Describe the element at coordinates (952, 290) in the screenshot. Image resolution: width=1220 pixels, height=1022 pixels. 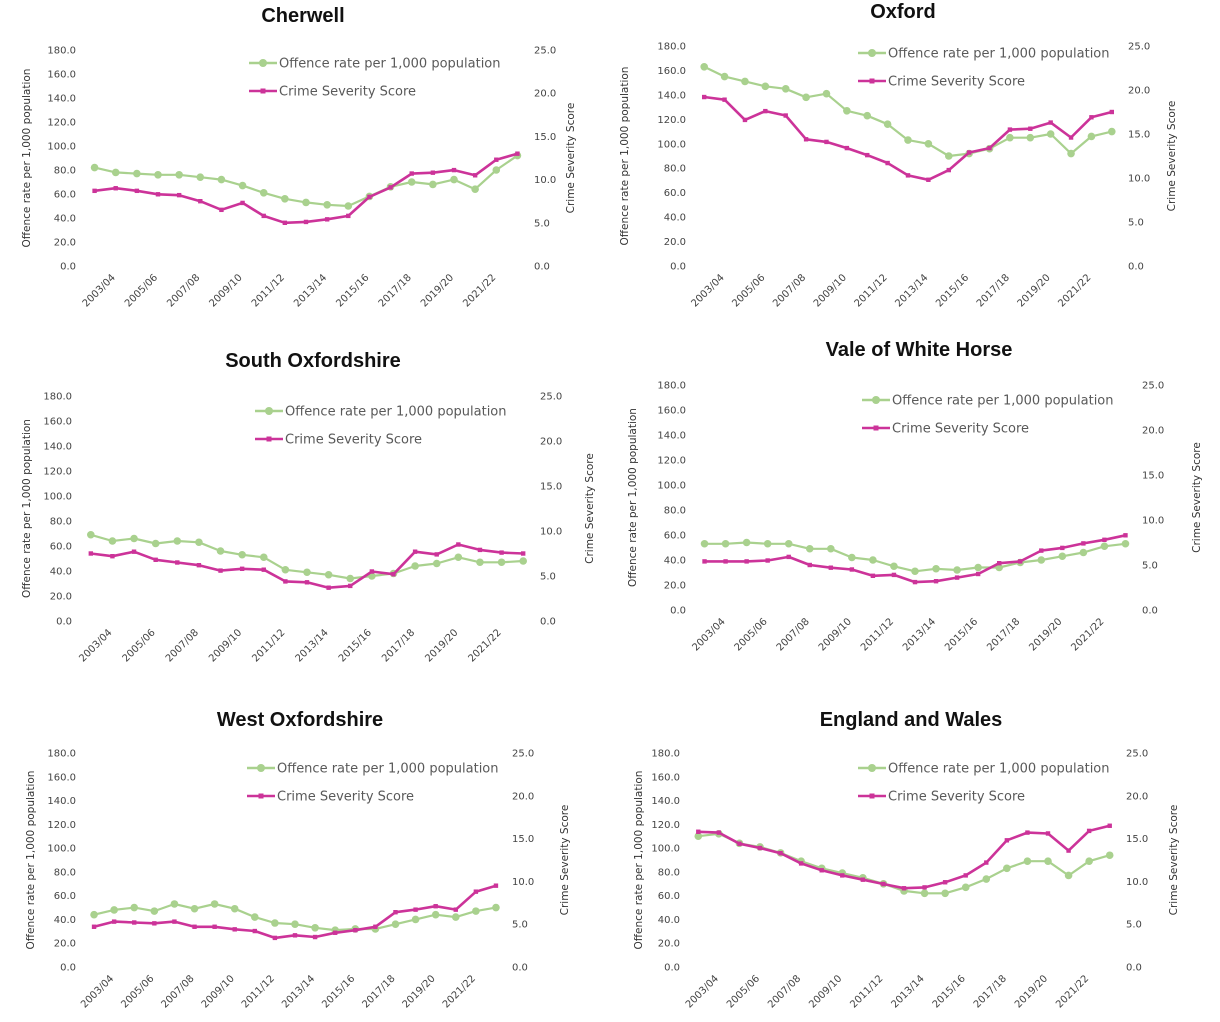
I see `x-tick-label: 2015/16` at that location.